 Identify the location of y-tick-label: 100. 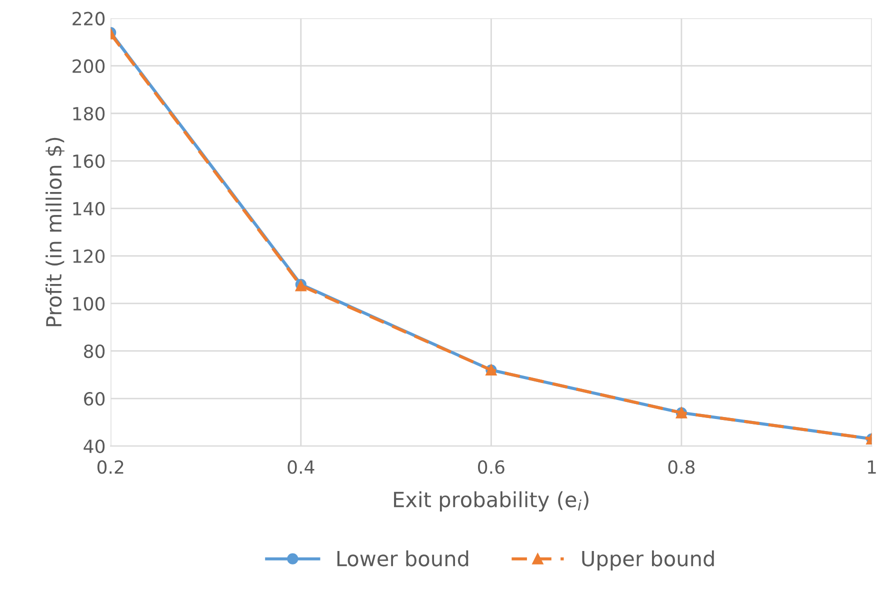
(89, 303).